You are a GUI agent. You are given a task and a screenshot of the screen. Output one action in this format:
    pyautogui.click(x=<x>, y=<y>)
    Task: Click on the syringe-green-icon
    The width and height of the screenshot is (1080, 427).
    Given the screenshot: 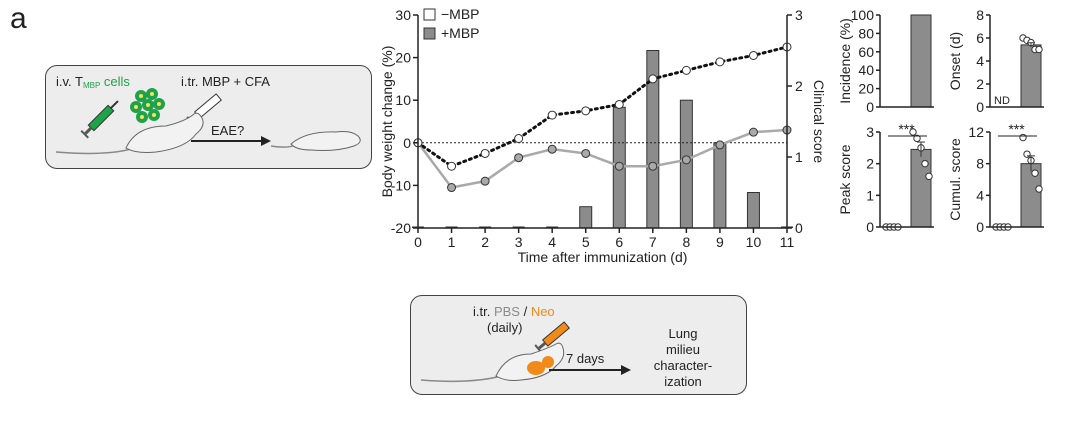 What is the action you would take?
    pyautogui.click(x=99, y=119)
    